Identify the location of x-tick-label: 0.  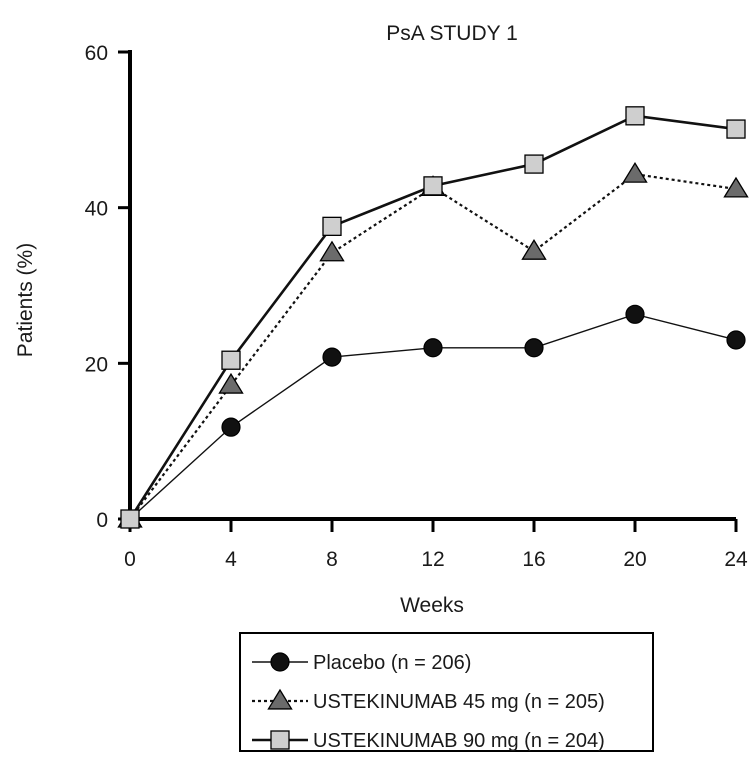
(130, 559).